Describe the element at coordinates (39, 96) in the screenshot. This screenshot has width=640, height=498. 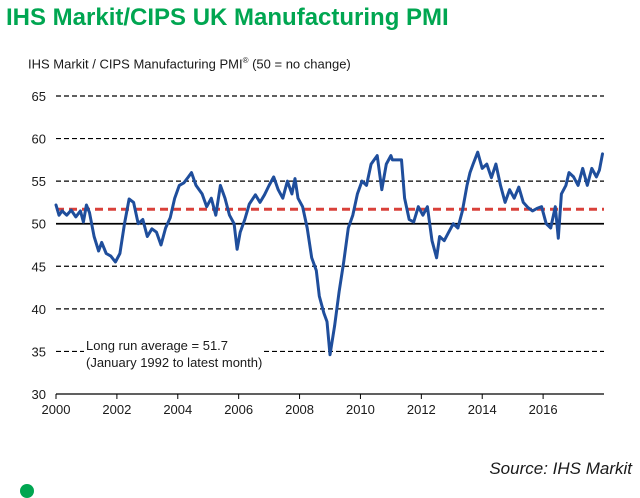
I see `y-tick-label: 65` at that location.